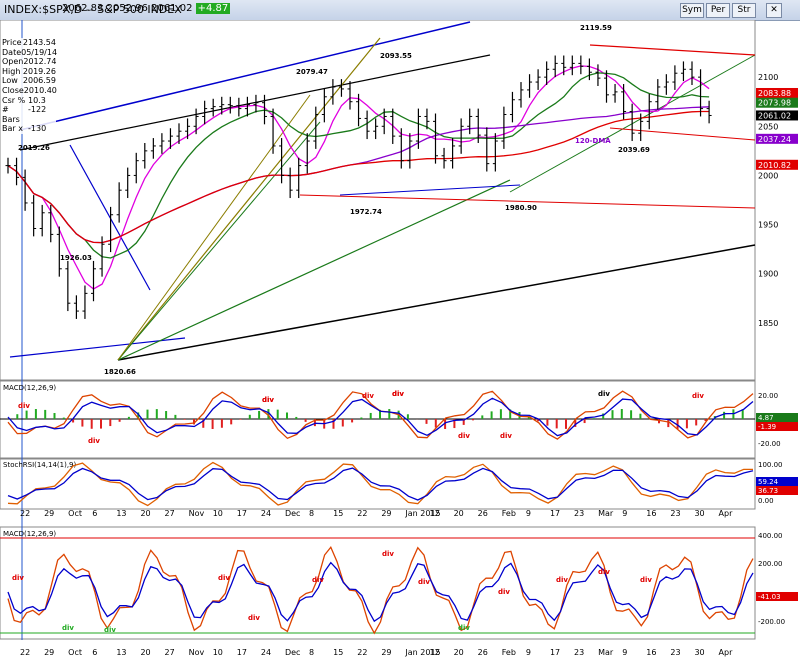 Image resolution: width=800 pixels, height=665 pixels. Describe the element at coordinates (170, 513) in the screenshot. I see `daily-x-tick: 27` at that location.